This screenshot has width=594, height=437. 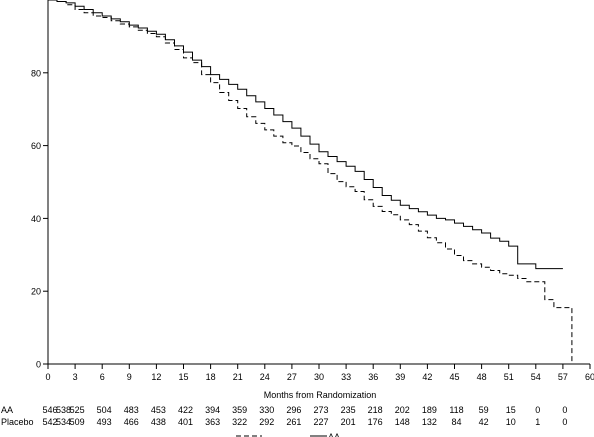 I want to click on risk-value: 466, so click(x=131, y=422).